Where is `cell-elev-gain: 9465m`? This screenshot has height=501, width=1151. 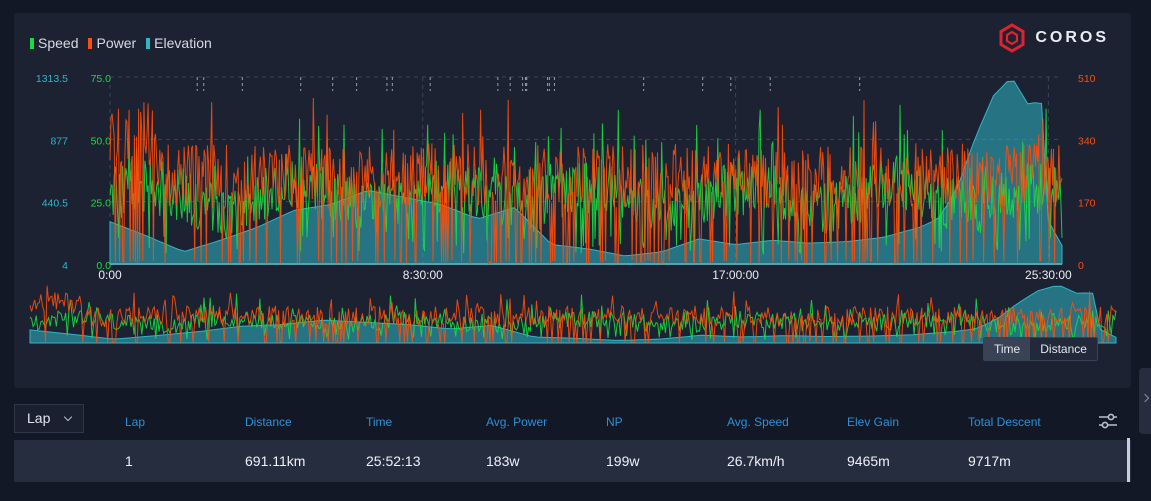
cell-elev-gain: 9465m is located at coordinates (868, 461).